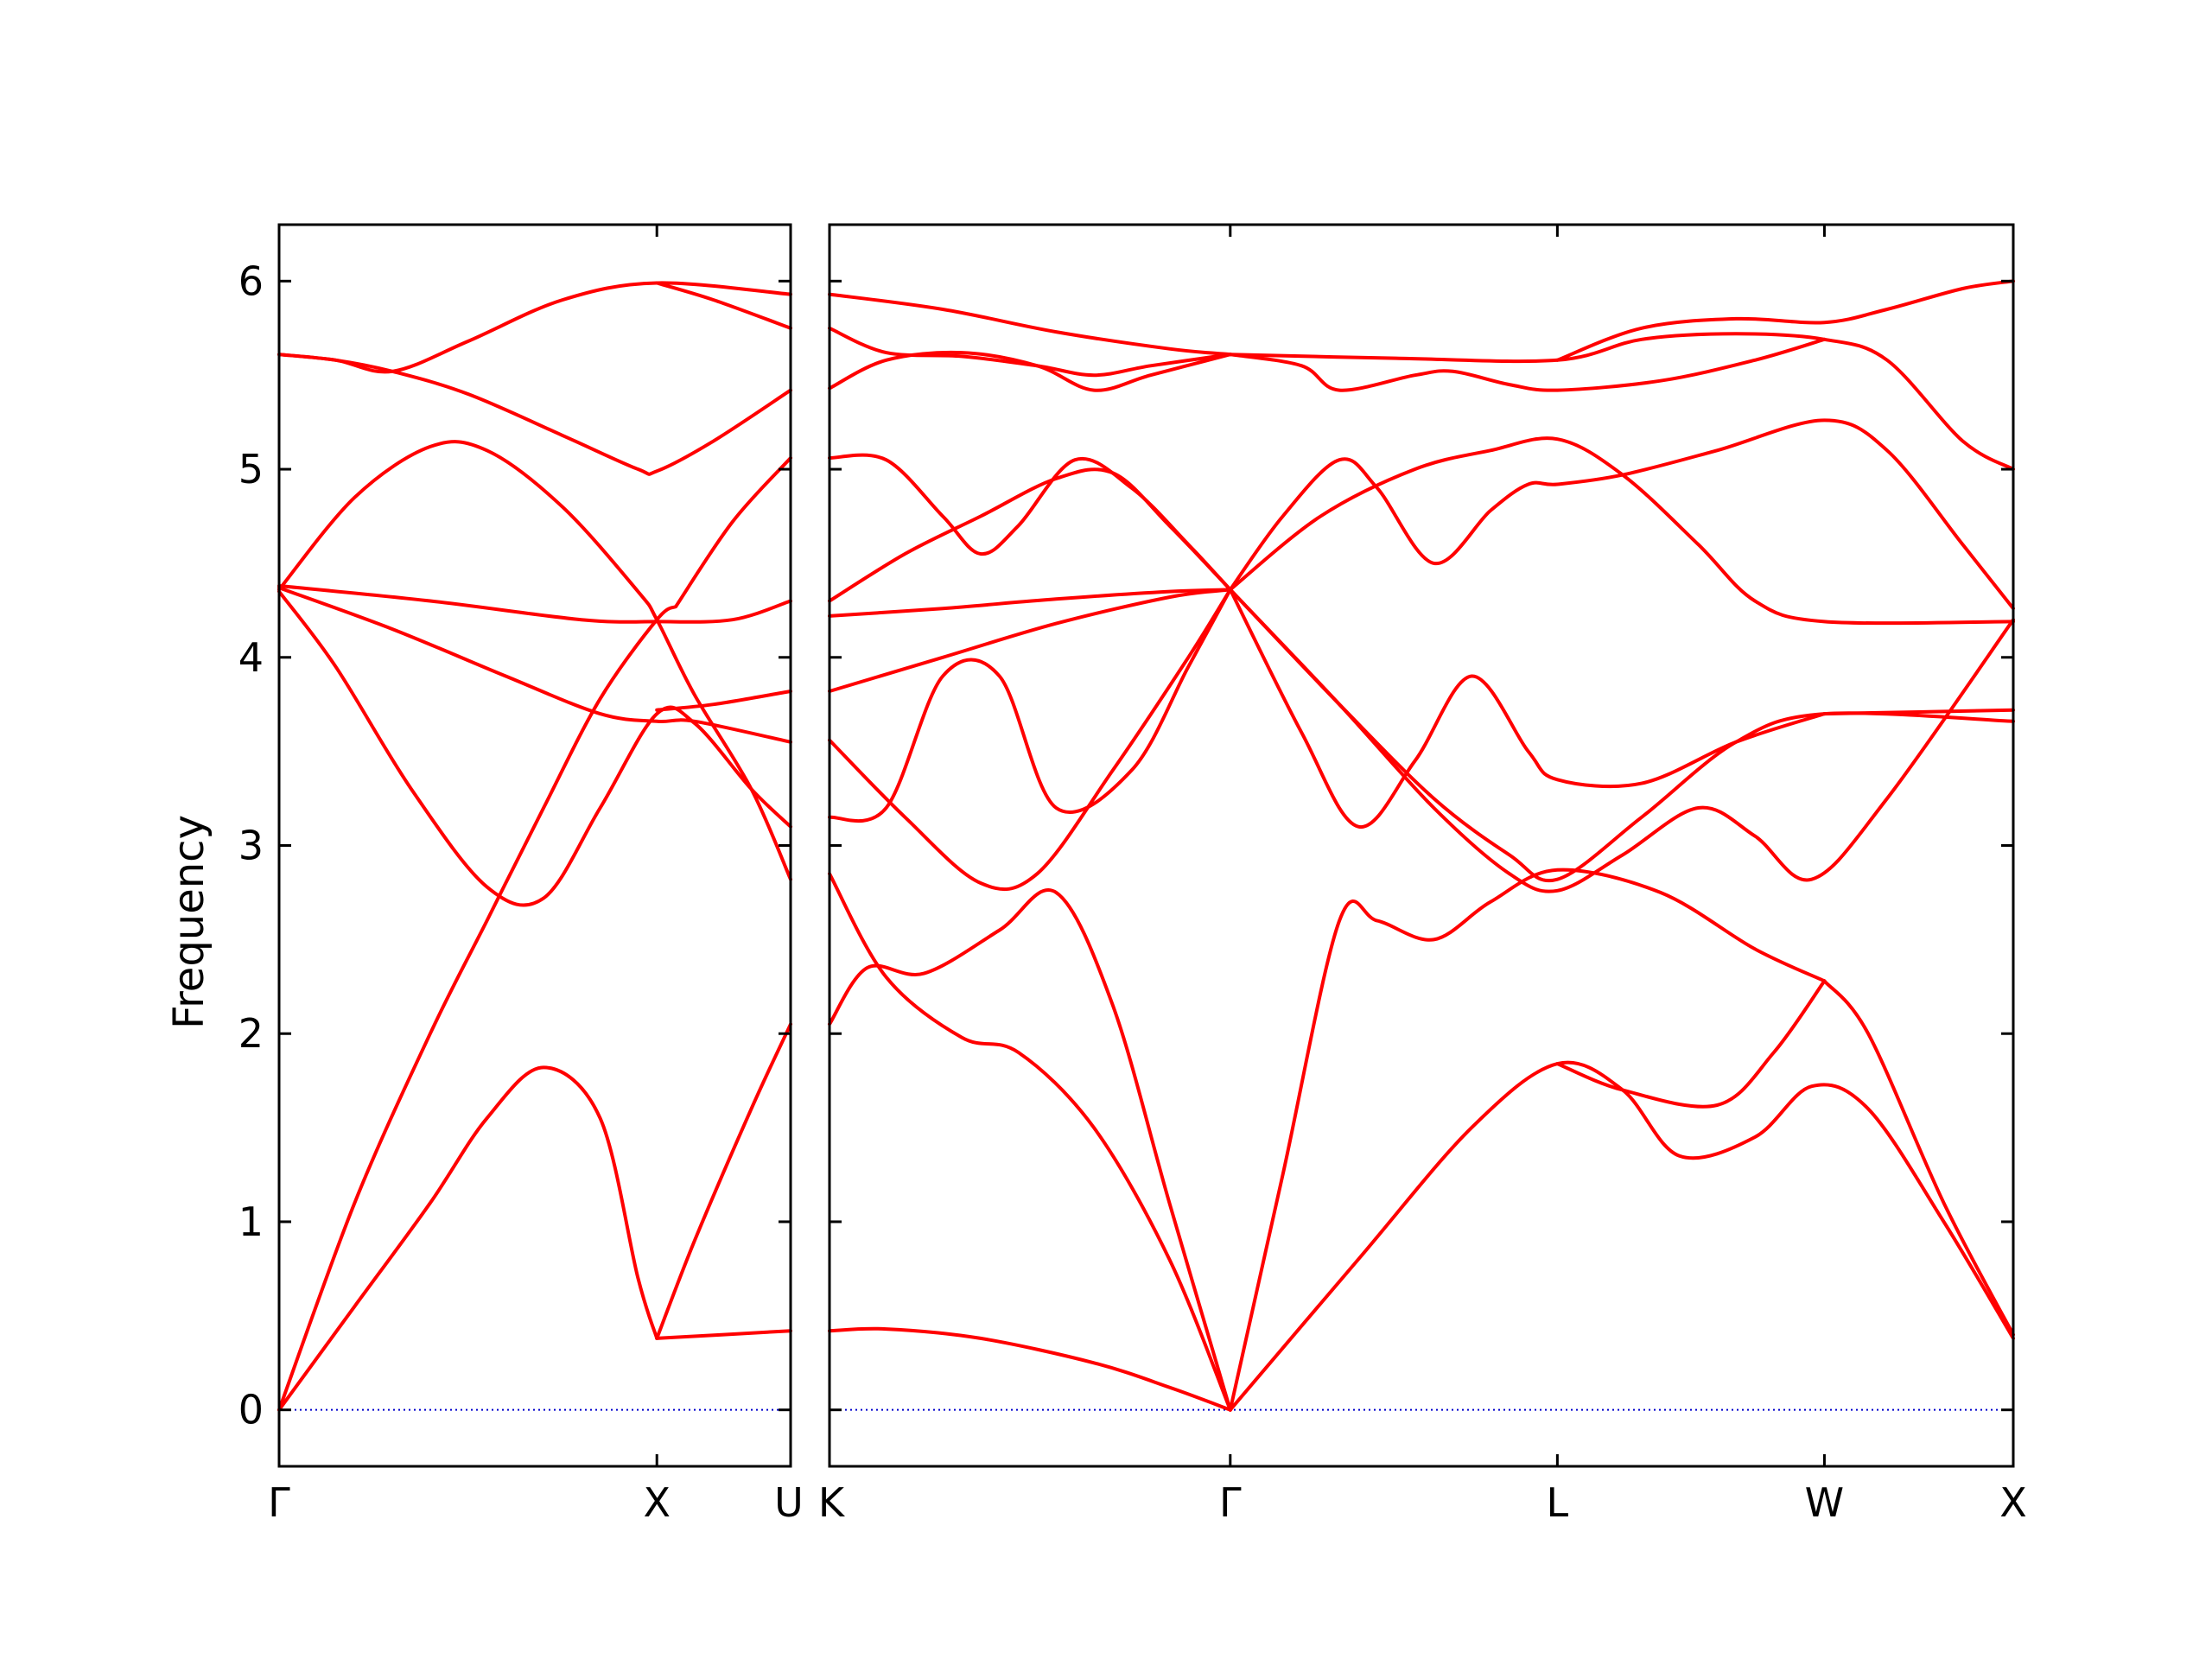  I want to click on y-axis-label: Frequency, so click(189, 922).